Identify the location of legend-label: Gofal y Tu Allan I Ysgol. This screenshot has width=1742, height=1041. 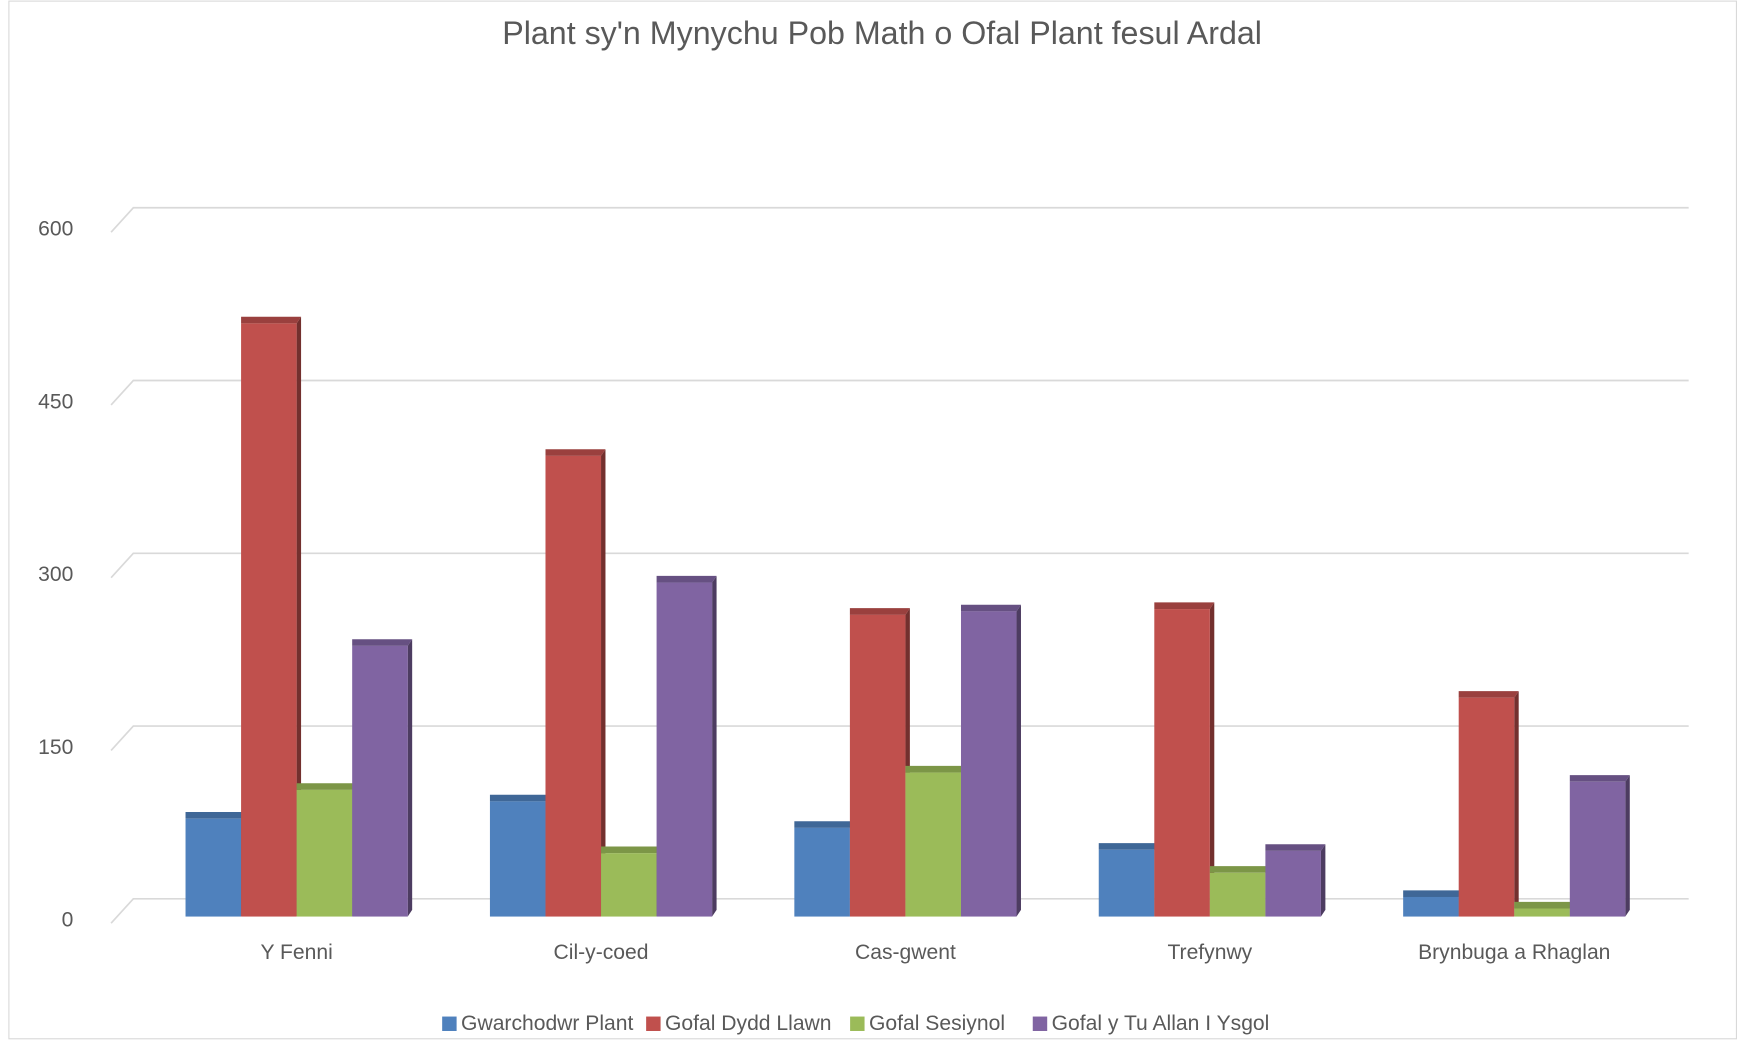
(1161, 1023).